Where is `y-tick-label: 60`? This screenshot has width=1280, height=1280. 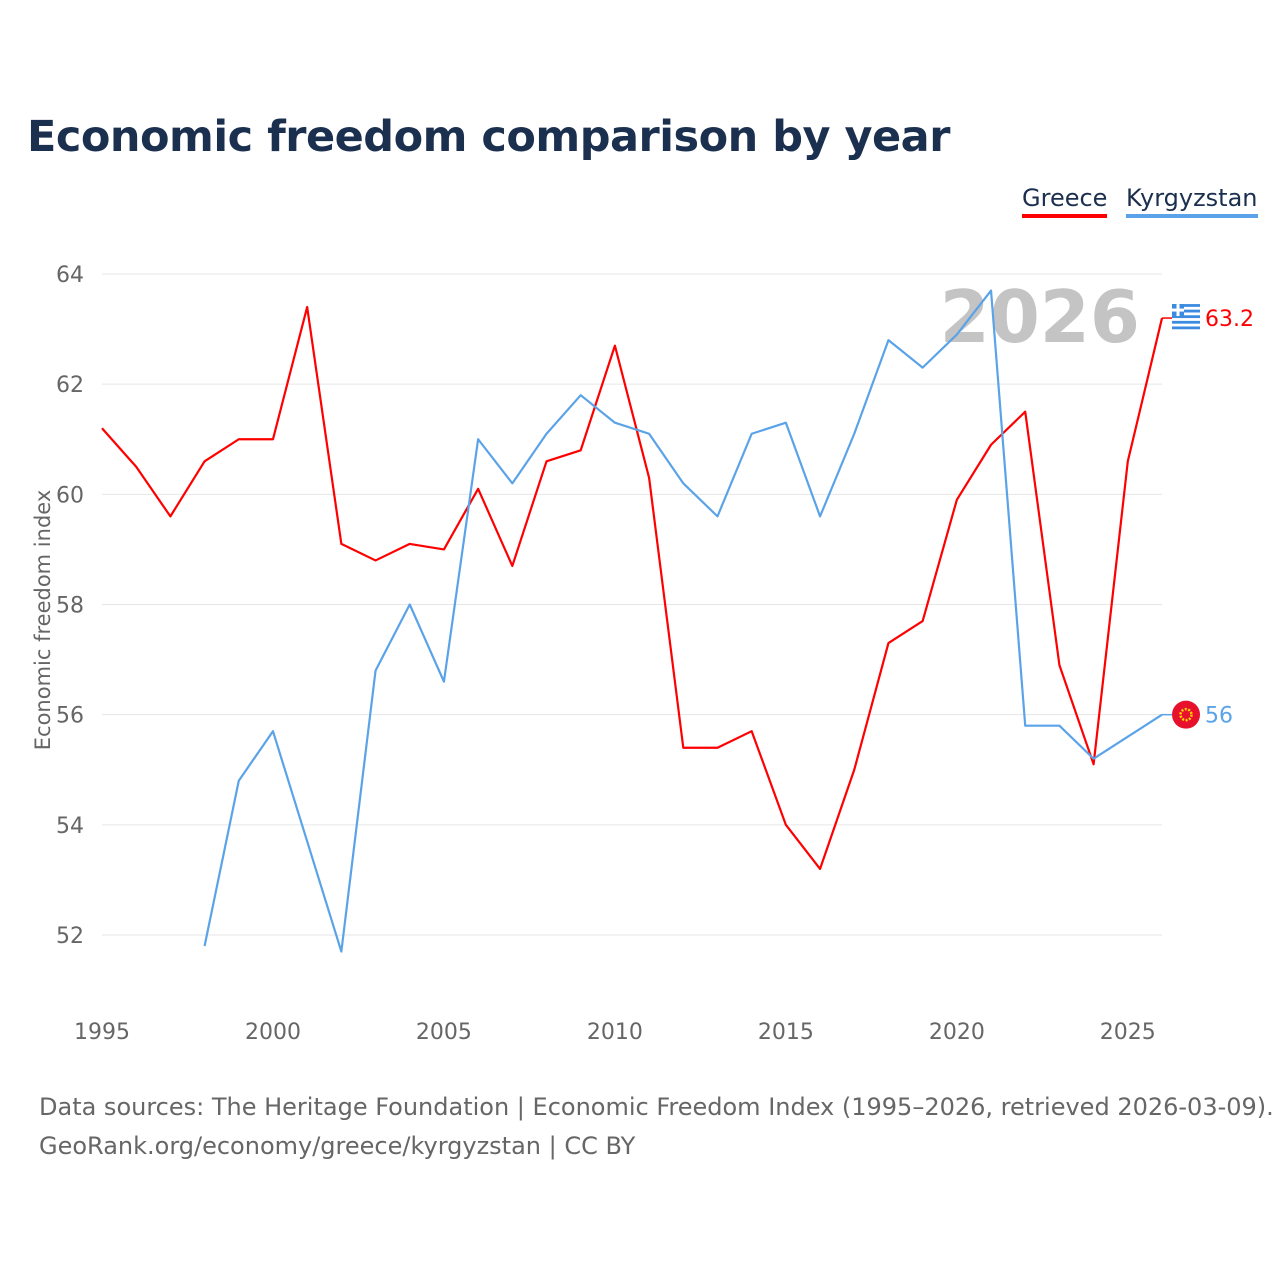
y-tick-label: 60 is located at coordinates (70, 495).